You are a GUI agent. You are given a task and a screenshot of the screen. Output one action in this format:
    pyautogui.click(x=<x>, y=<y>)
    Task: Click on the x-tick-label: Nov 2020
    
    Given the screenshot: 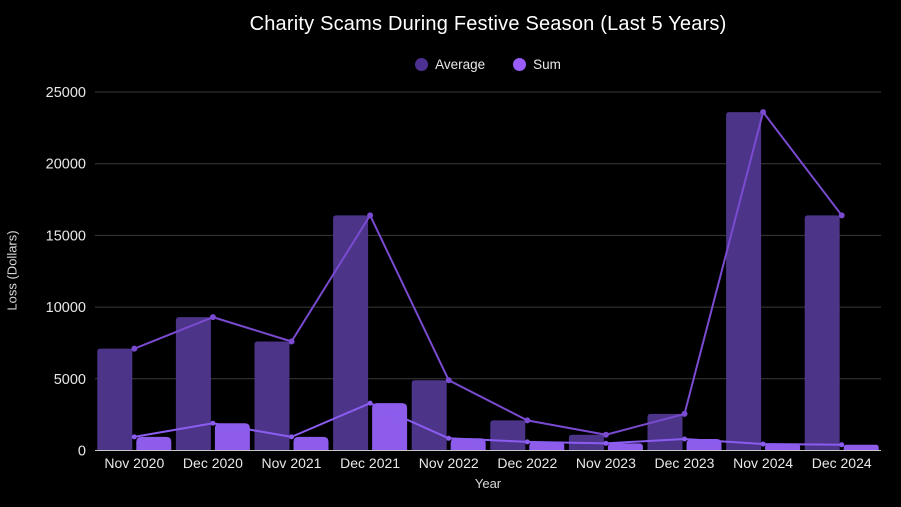 What is the action you would take?
    pyautogui.click(x=134, y=463)
    